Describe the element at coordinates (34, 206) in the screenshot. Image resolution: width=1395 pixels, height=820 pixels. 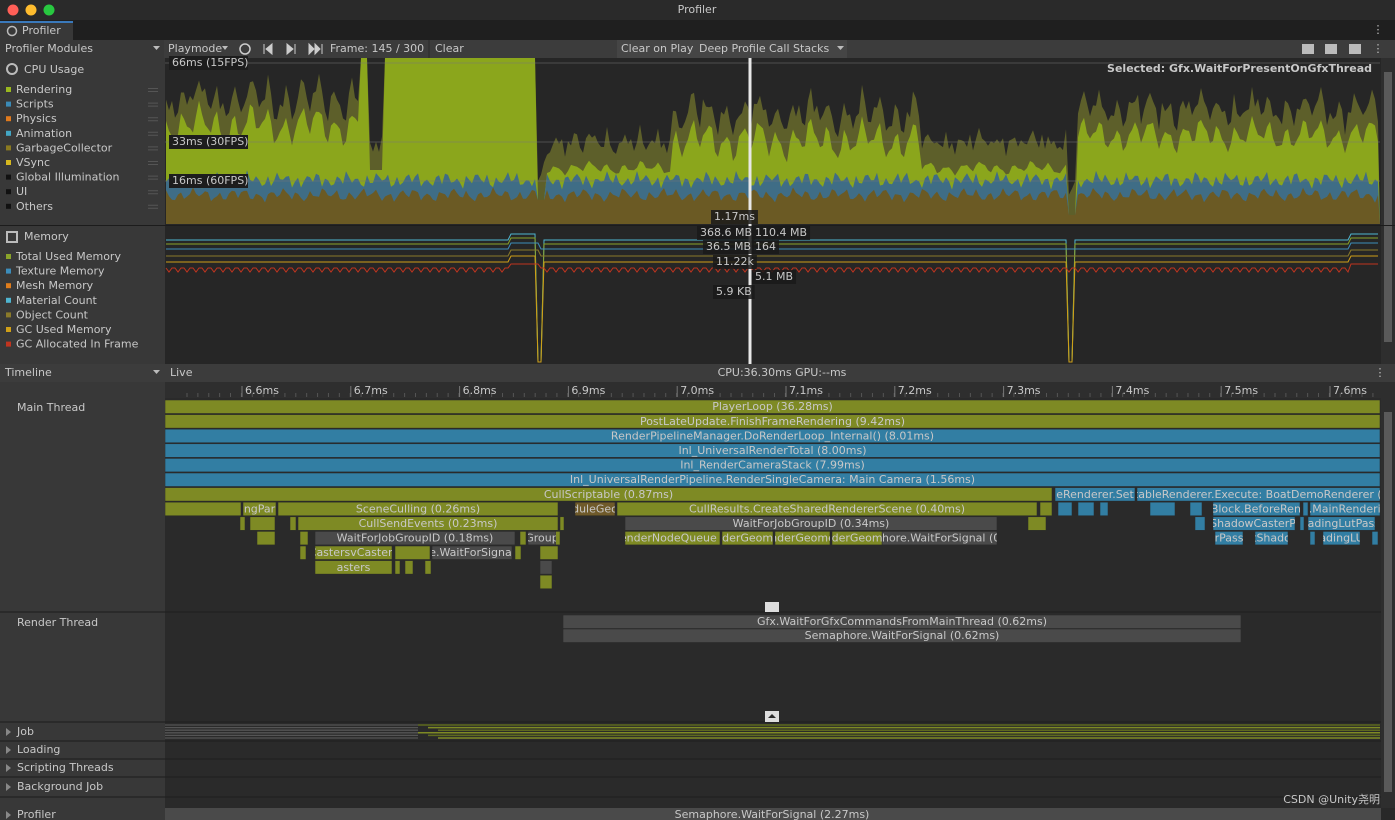
I see `legend-item: Others` at that location.